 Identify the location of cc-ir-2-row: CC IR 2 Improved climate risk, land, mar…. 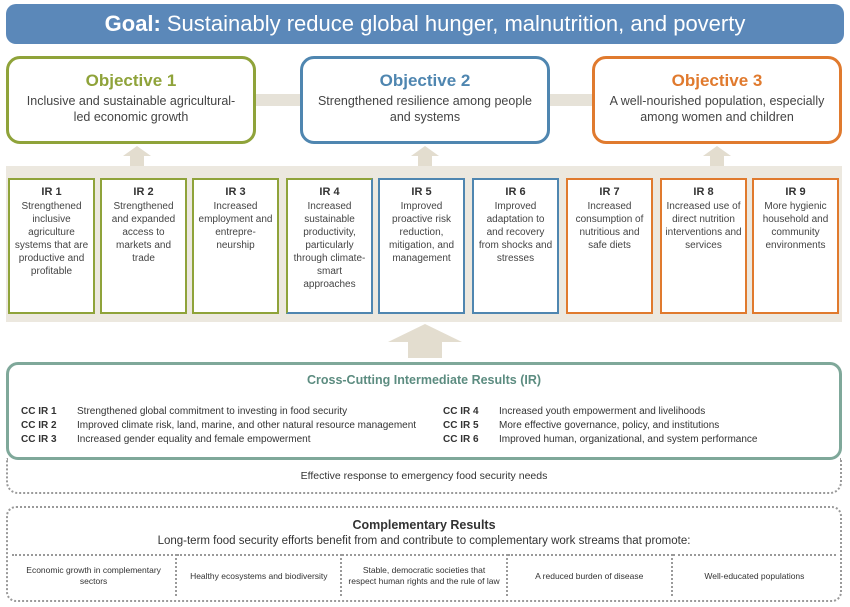
(218, 426).